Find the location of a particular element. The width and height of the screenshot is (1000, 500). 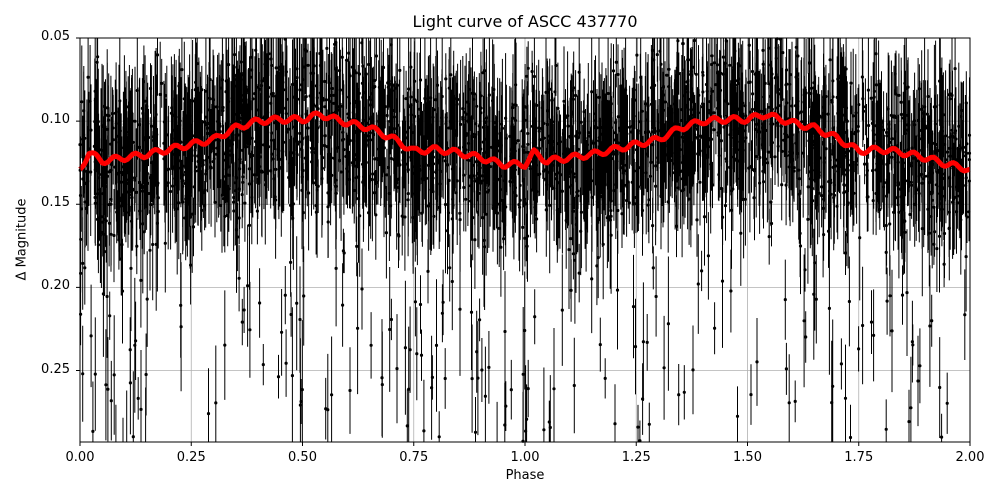

x-tick-label: 2.00 is located at coordinates (970, 457).